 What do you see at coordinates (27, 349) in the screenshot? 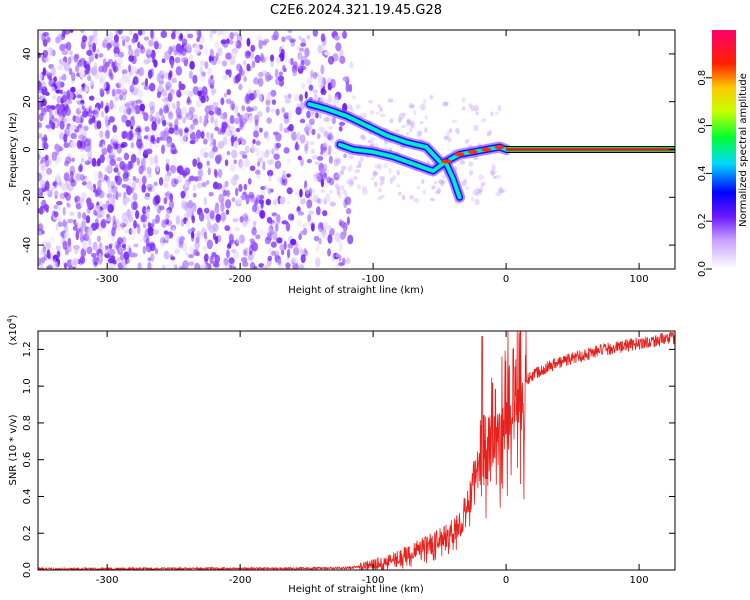
I see `snr-ytick-label: 1.2` at bounding box center [27, 349].